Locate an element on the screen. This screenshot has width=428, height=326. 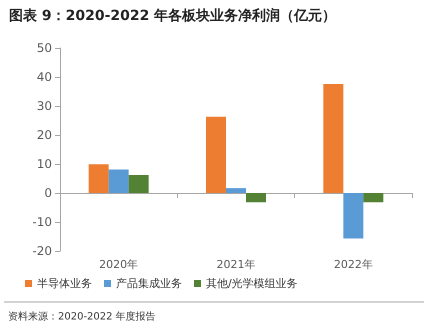
y-tick-label: -20 is located at coordinates (42, 251).